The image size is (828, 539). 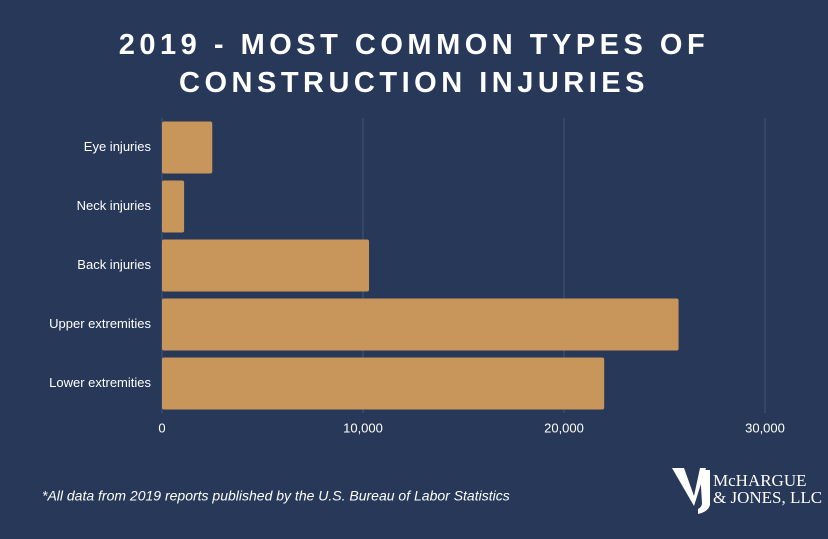 I want to click on x-tick-label: 20,000, so click(x=564, y=427).